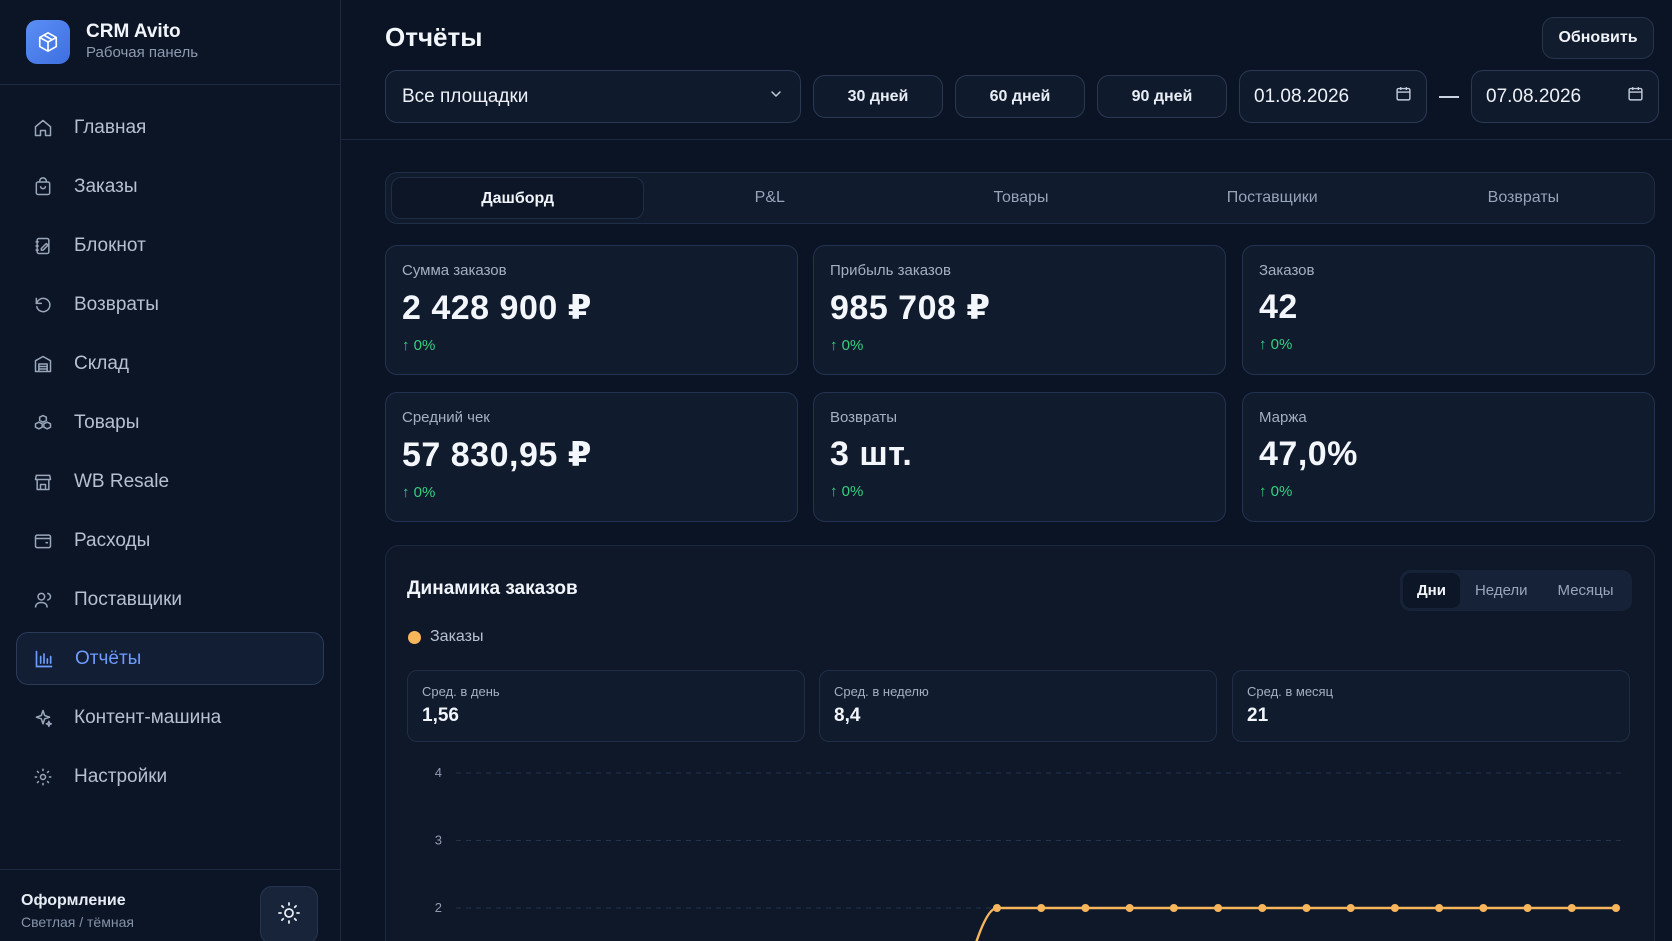  Describe the element at coordinates (1162, 96) in the screenshot. I see `period-90-button: 90 дней` at that location.